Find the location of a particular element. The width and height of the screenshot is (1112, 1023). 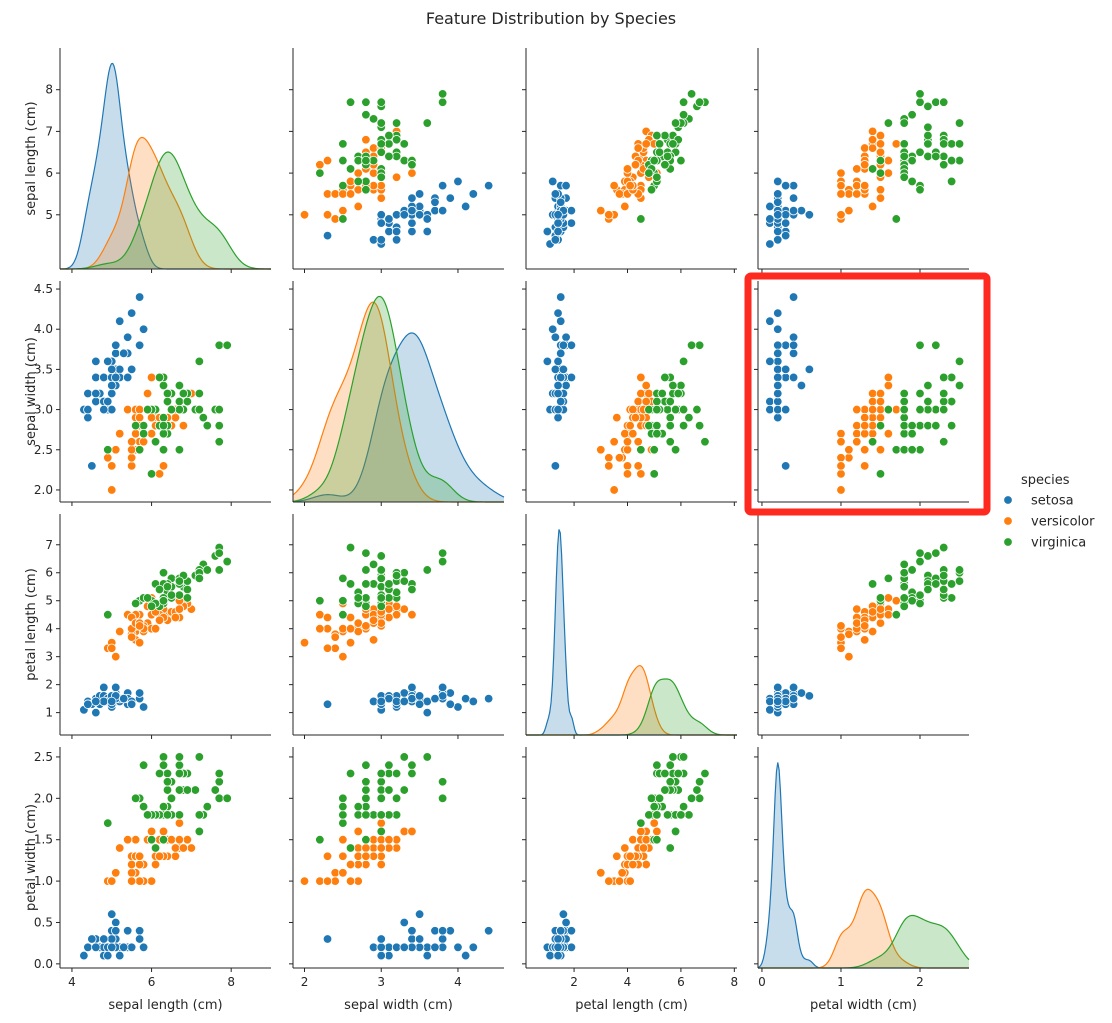

y-tick-label: 2.5 is located at coordinates (43, 757).